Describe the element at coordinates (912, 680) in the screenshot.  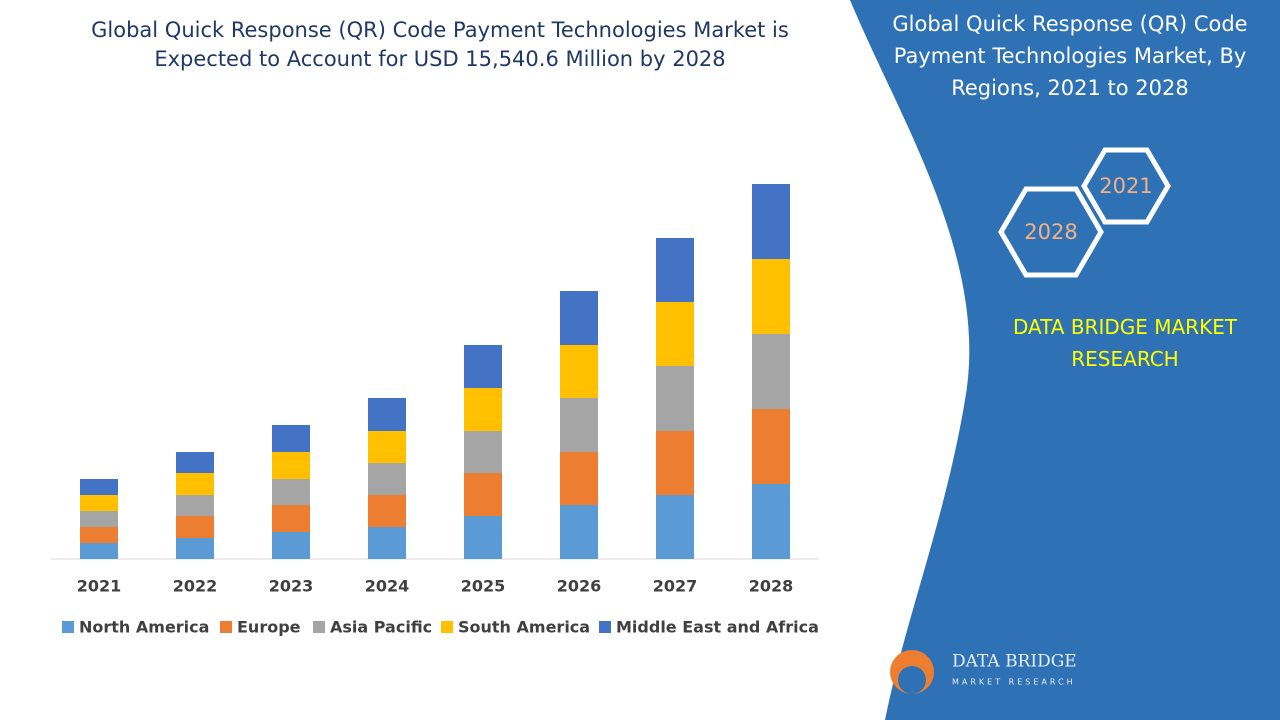
I see `logo-mark` at that location.